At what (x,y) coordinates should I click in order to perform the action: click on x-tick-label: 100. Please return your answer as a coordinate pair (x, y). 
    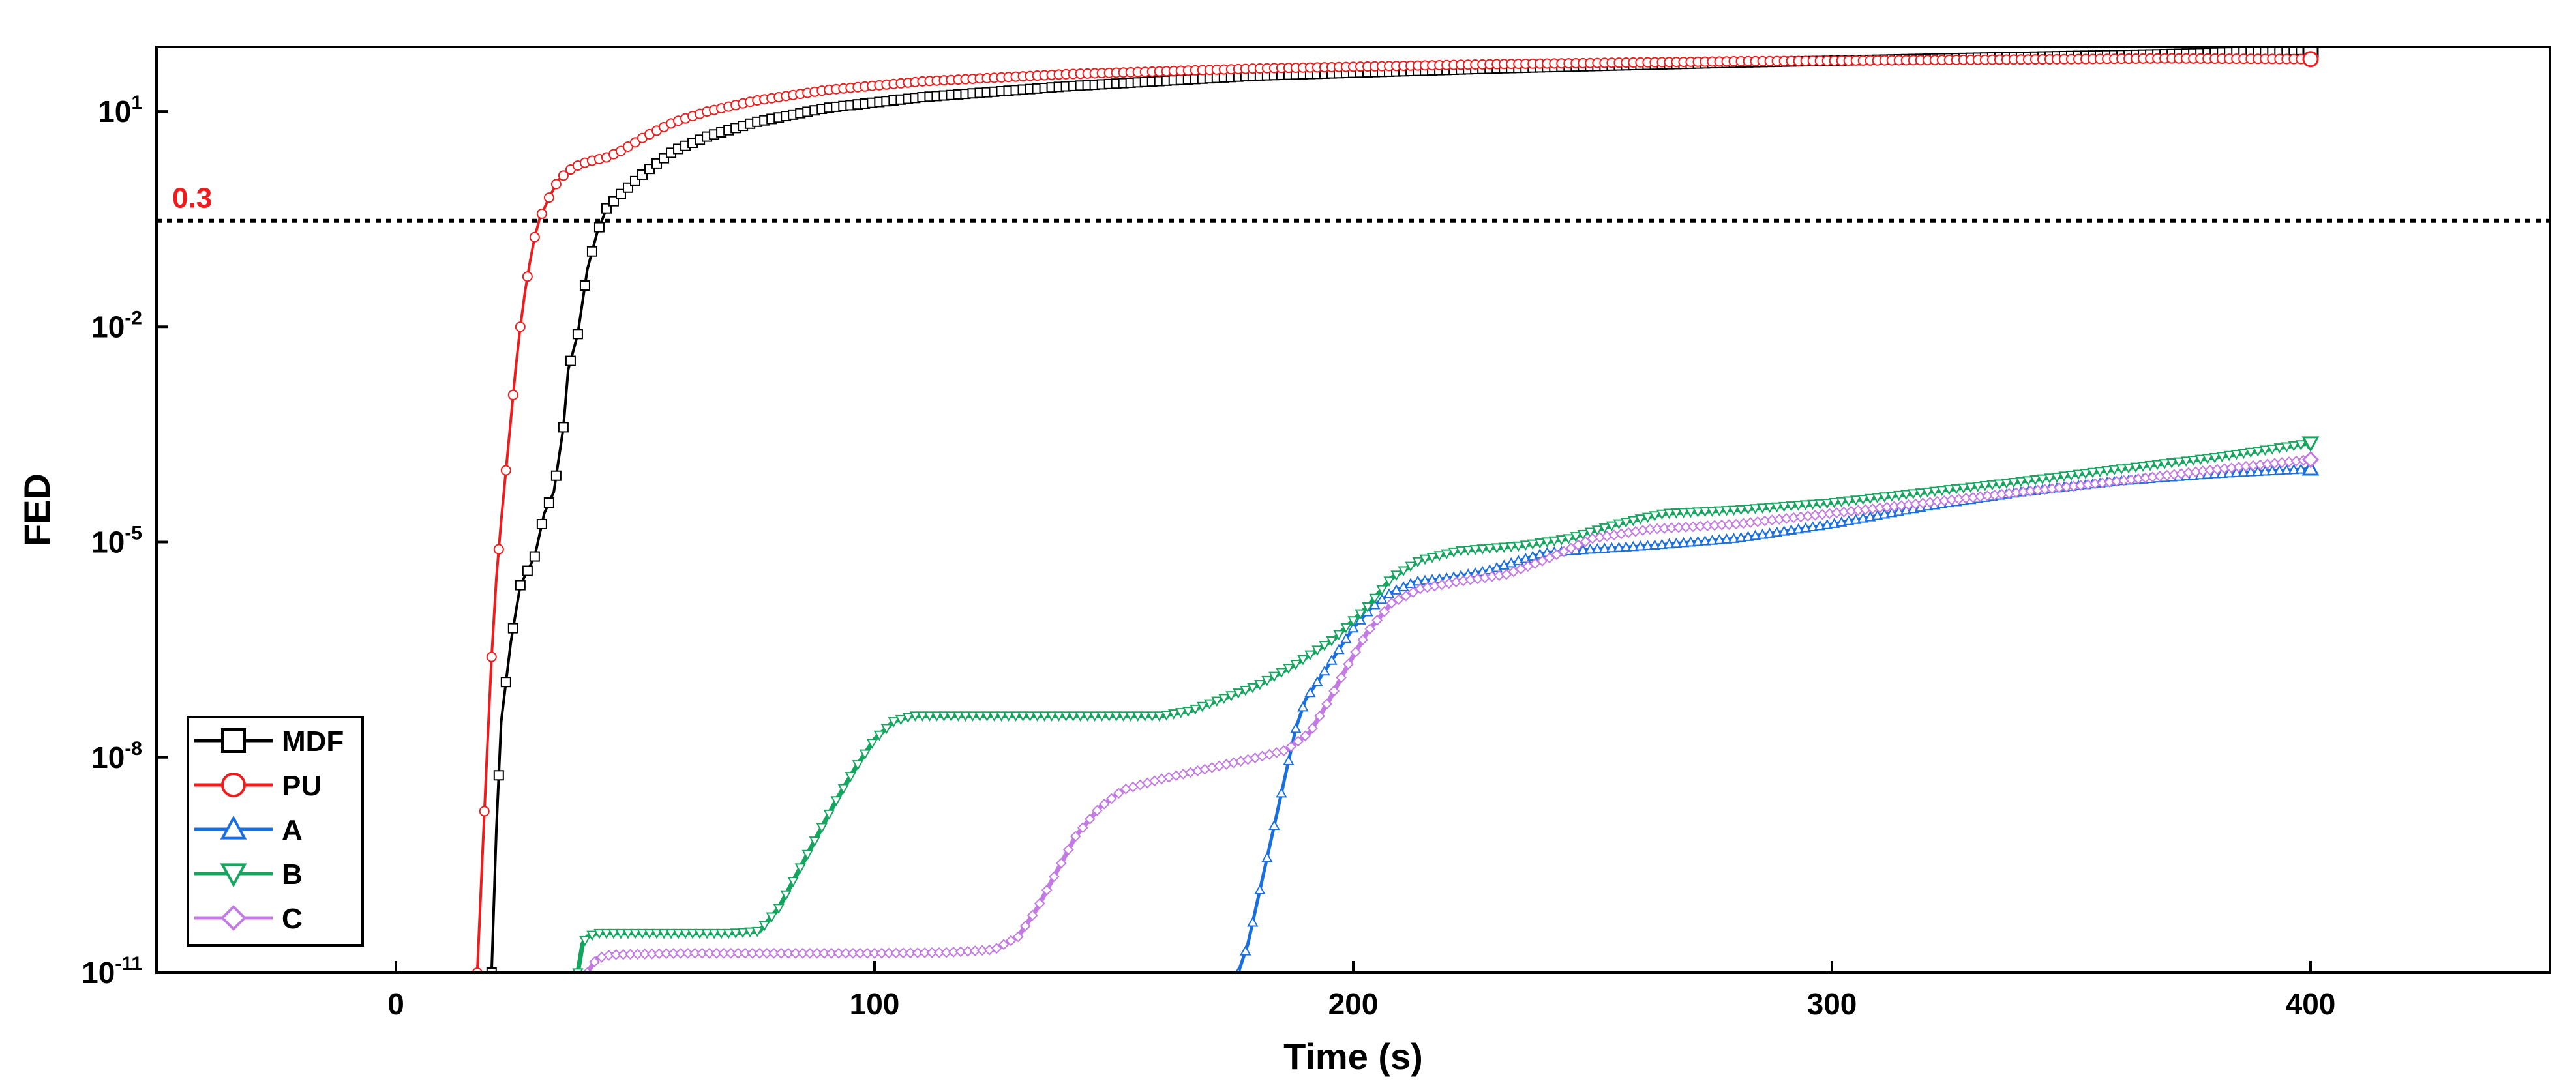
    Looking at the image, I should click on (875, 1004).